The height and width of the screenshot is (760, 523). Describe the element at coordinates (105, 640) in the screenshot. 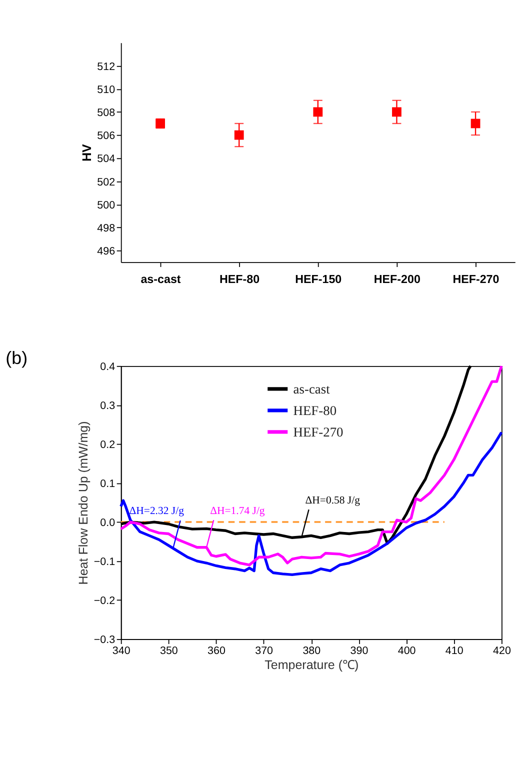

I see `y-tick-label: −0.3` at that location.